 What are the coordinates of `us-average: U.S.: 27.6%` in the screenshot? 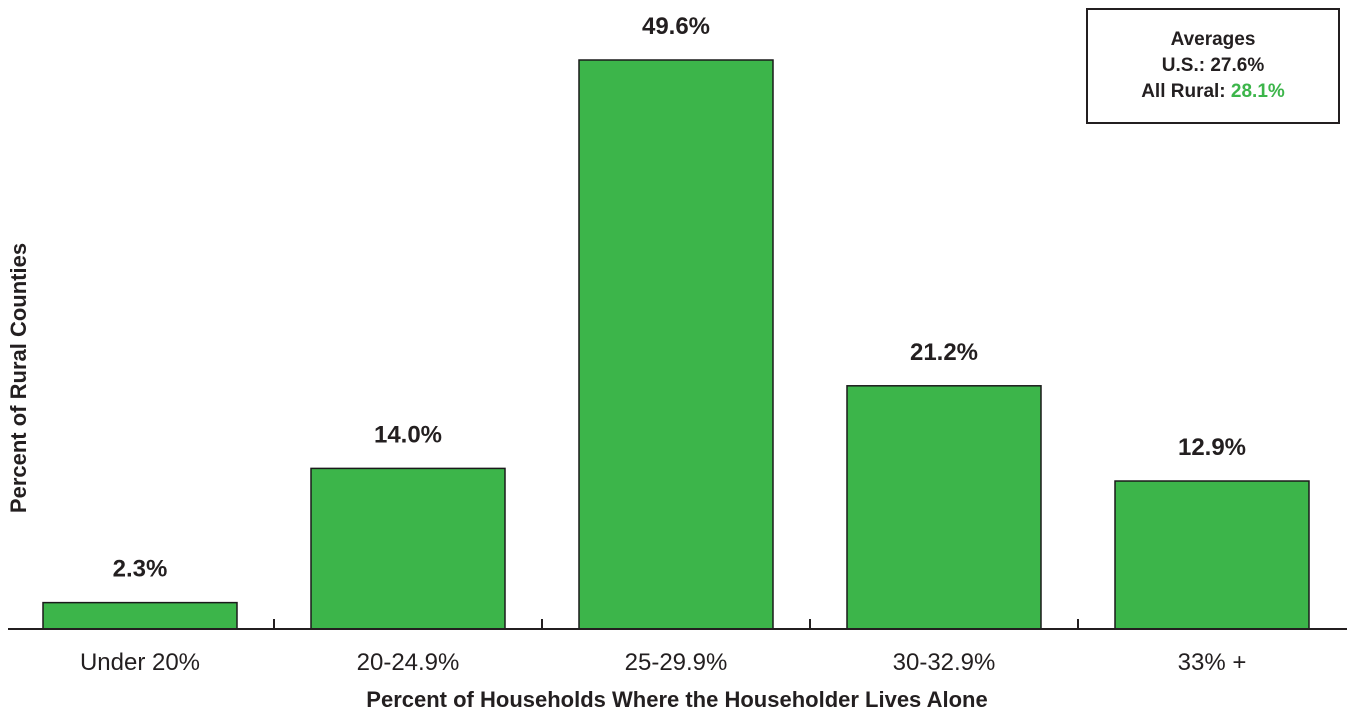 It's located at (1213, 65).